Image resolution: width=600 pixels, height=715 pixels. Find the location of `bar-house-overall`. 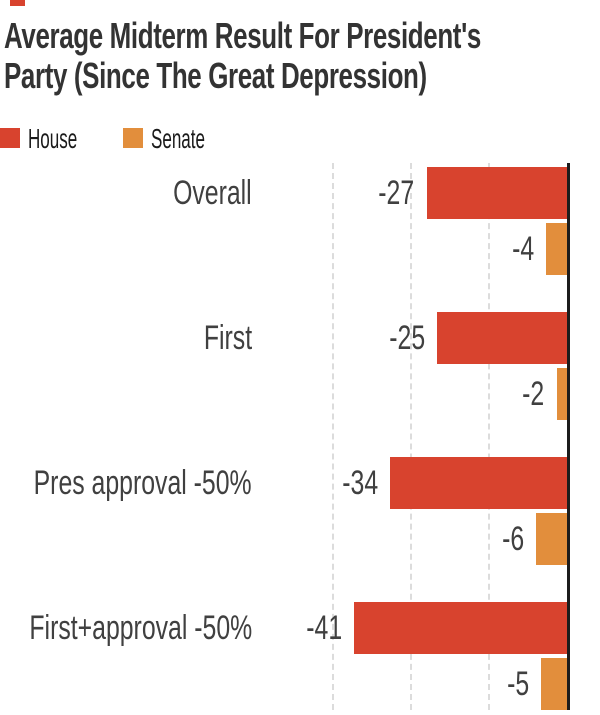

bar-house-overall is located at coordinates (496, 193).